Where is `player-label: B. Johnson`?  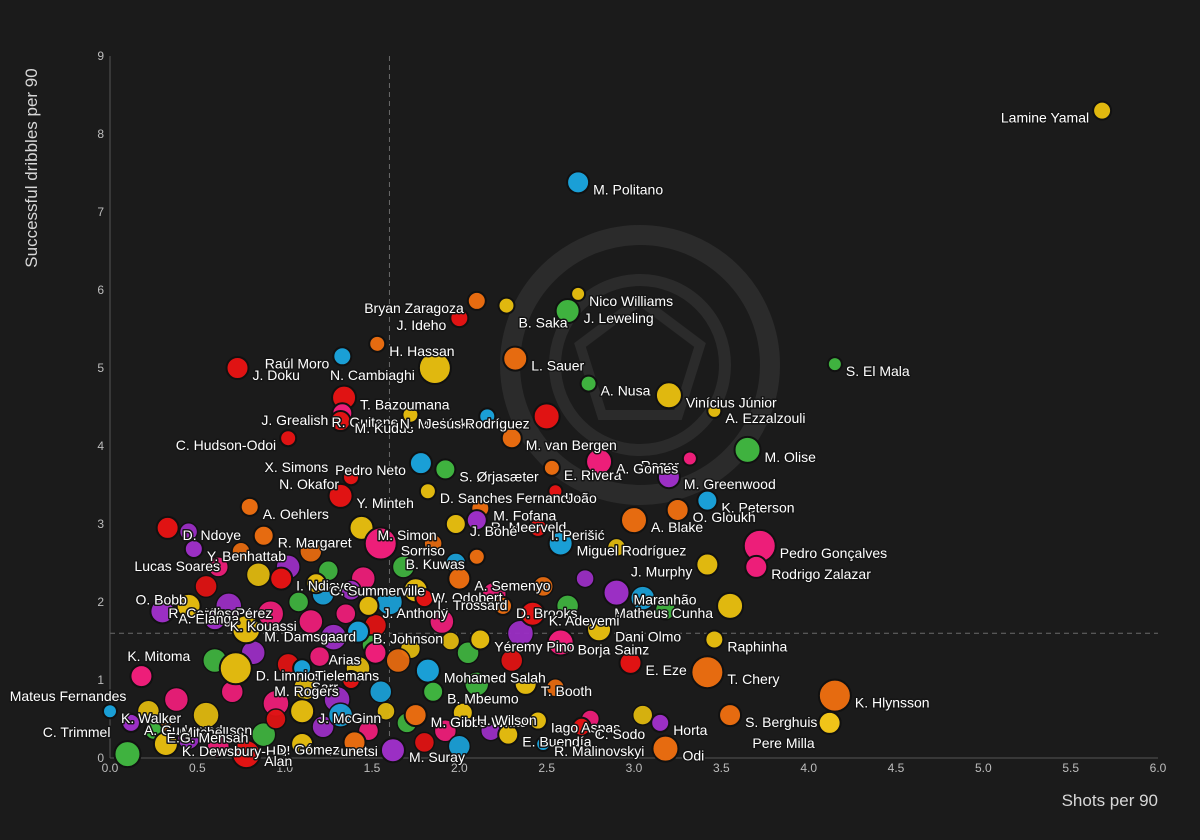
player-label: B. Johnson is located at coordinates (408, 639).